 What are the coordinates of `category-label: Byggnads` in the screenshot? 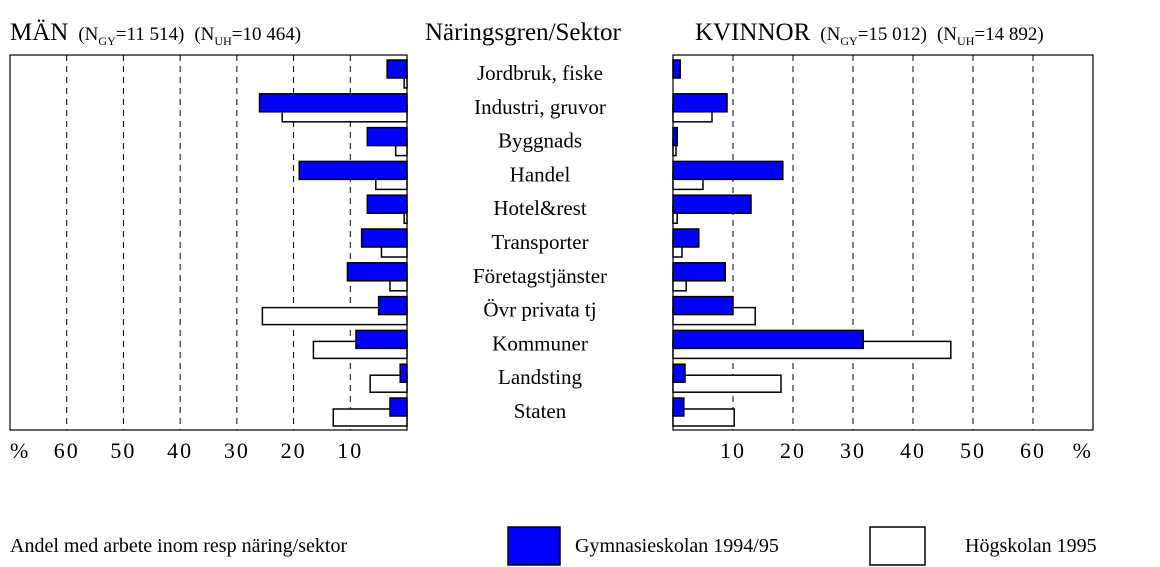 It's located at (540, 141).